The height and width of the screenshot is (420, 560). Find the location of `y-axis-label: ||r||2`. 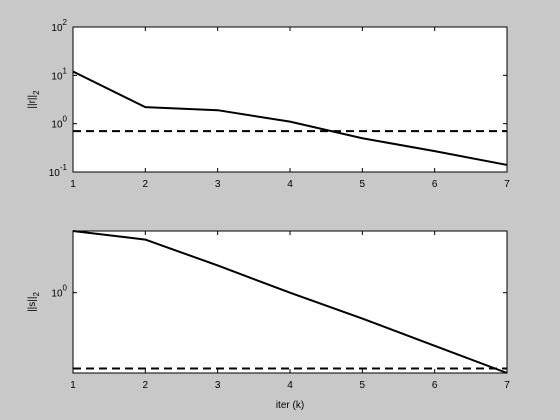

y-axis-label: ||r||2 is located at coordinates (34, 99).